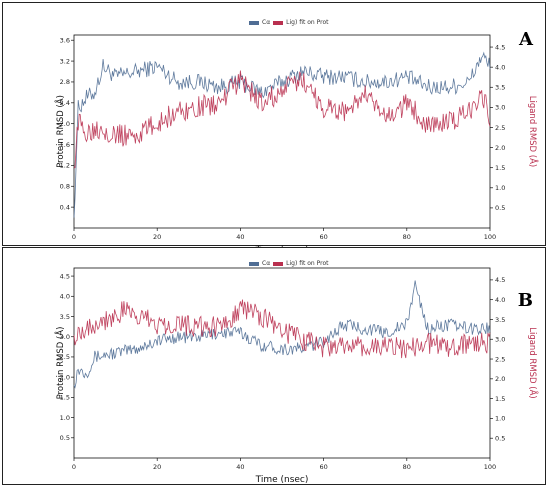 The height and width of the screenshot is (489, 550). Describe the element at coordinates (65, 166) in the screenshot. I see `y-tick-label: 1.2` at that location.